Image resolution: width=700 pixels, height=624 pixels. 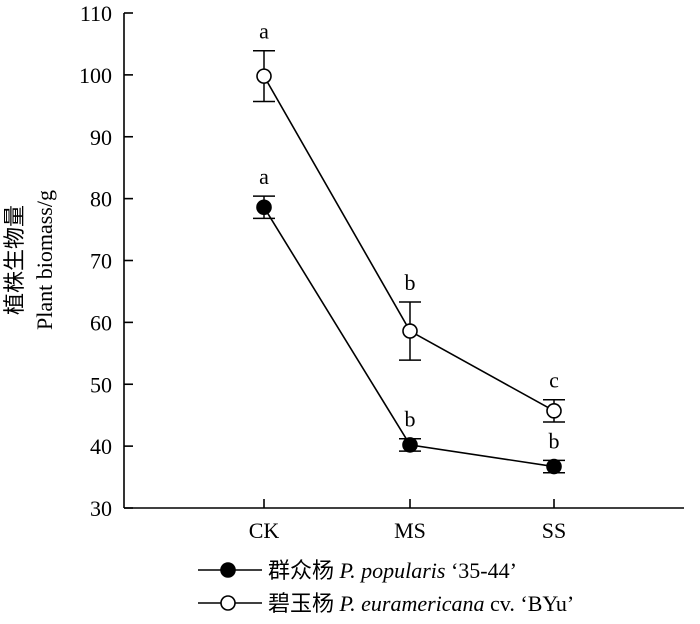 I want to click on x-tick-label: MS, so click(x=410, y=530).